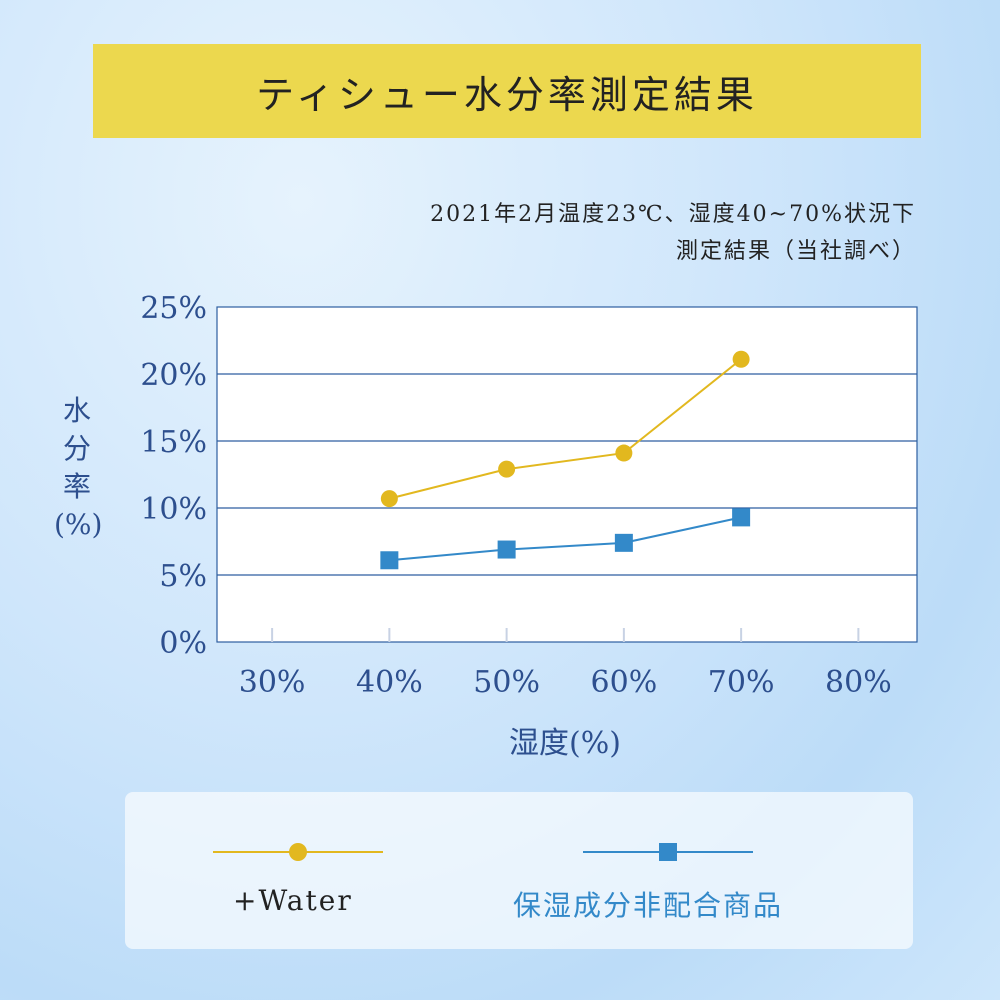 The height and width of the screenshot is (1000, 1000). Describe the element at coordinates (565, 743) in the screenshot. I see `x-axis-label: 湿度(%)` at that location.